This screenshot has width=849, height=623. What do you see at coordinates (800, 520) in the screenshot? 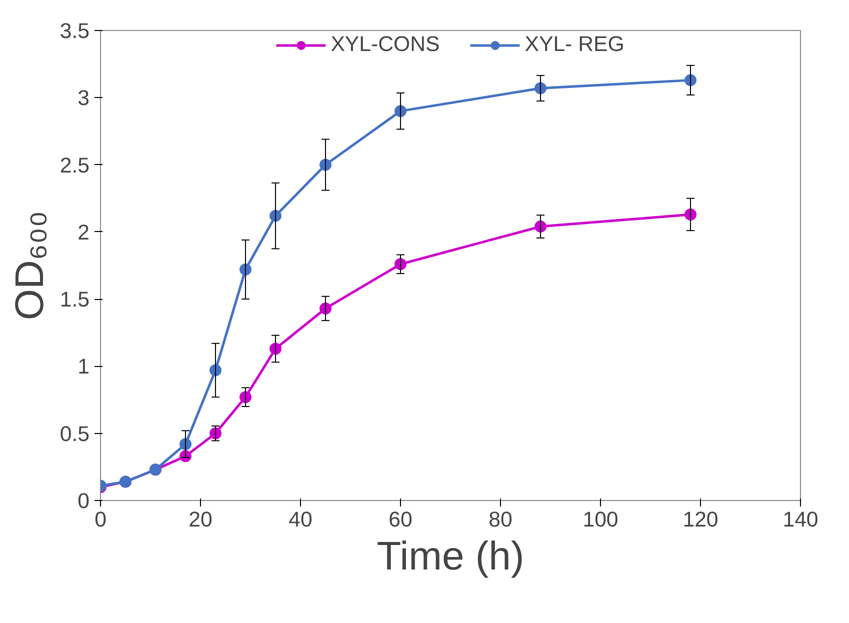
I see `x-tick-label: 140` at bounding box center [800, 520].